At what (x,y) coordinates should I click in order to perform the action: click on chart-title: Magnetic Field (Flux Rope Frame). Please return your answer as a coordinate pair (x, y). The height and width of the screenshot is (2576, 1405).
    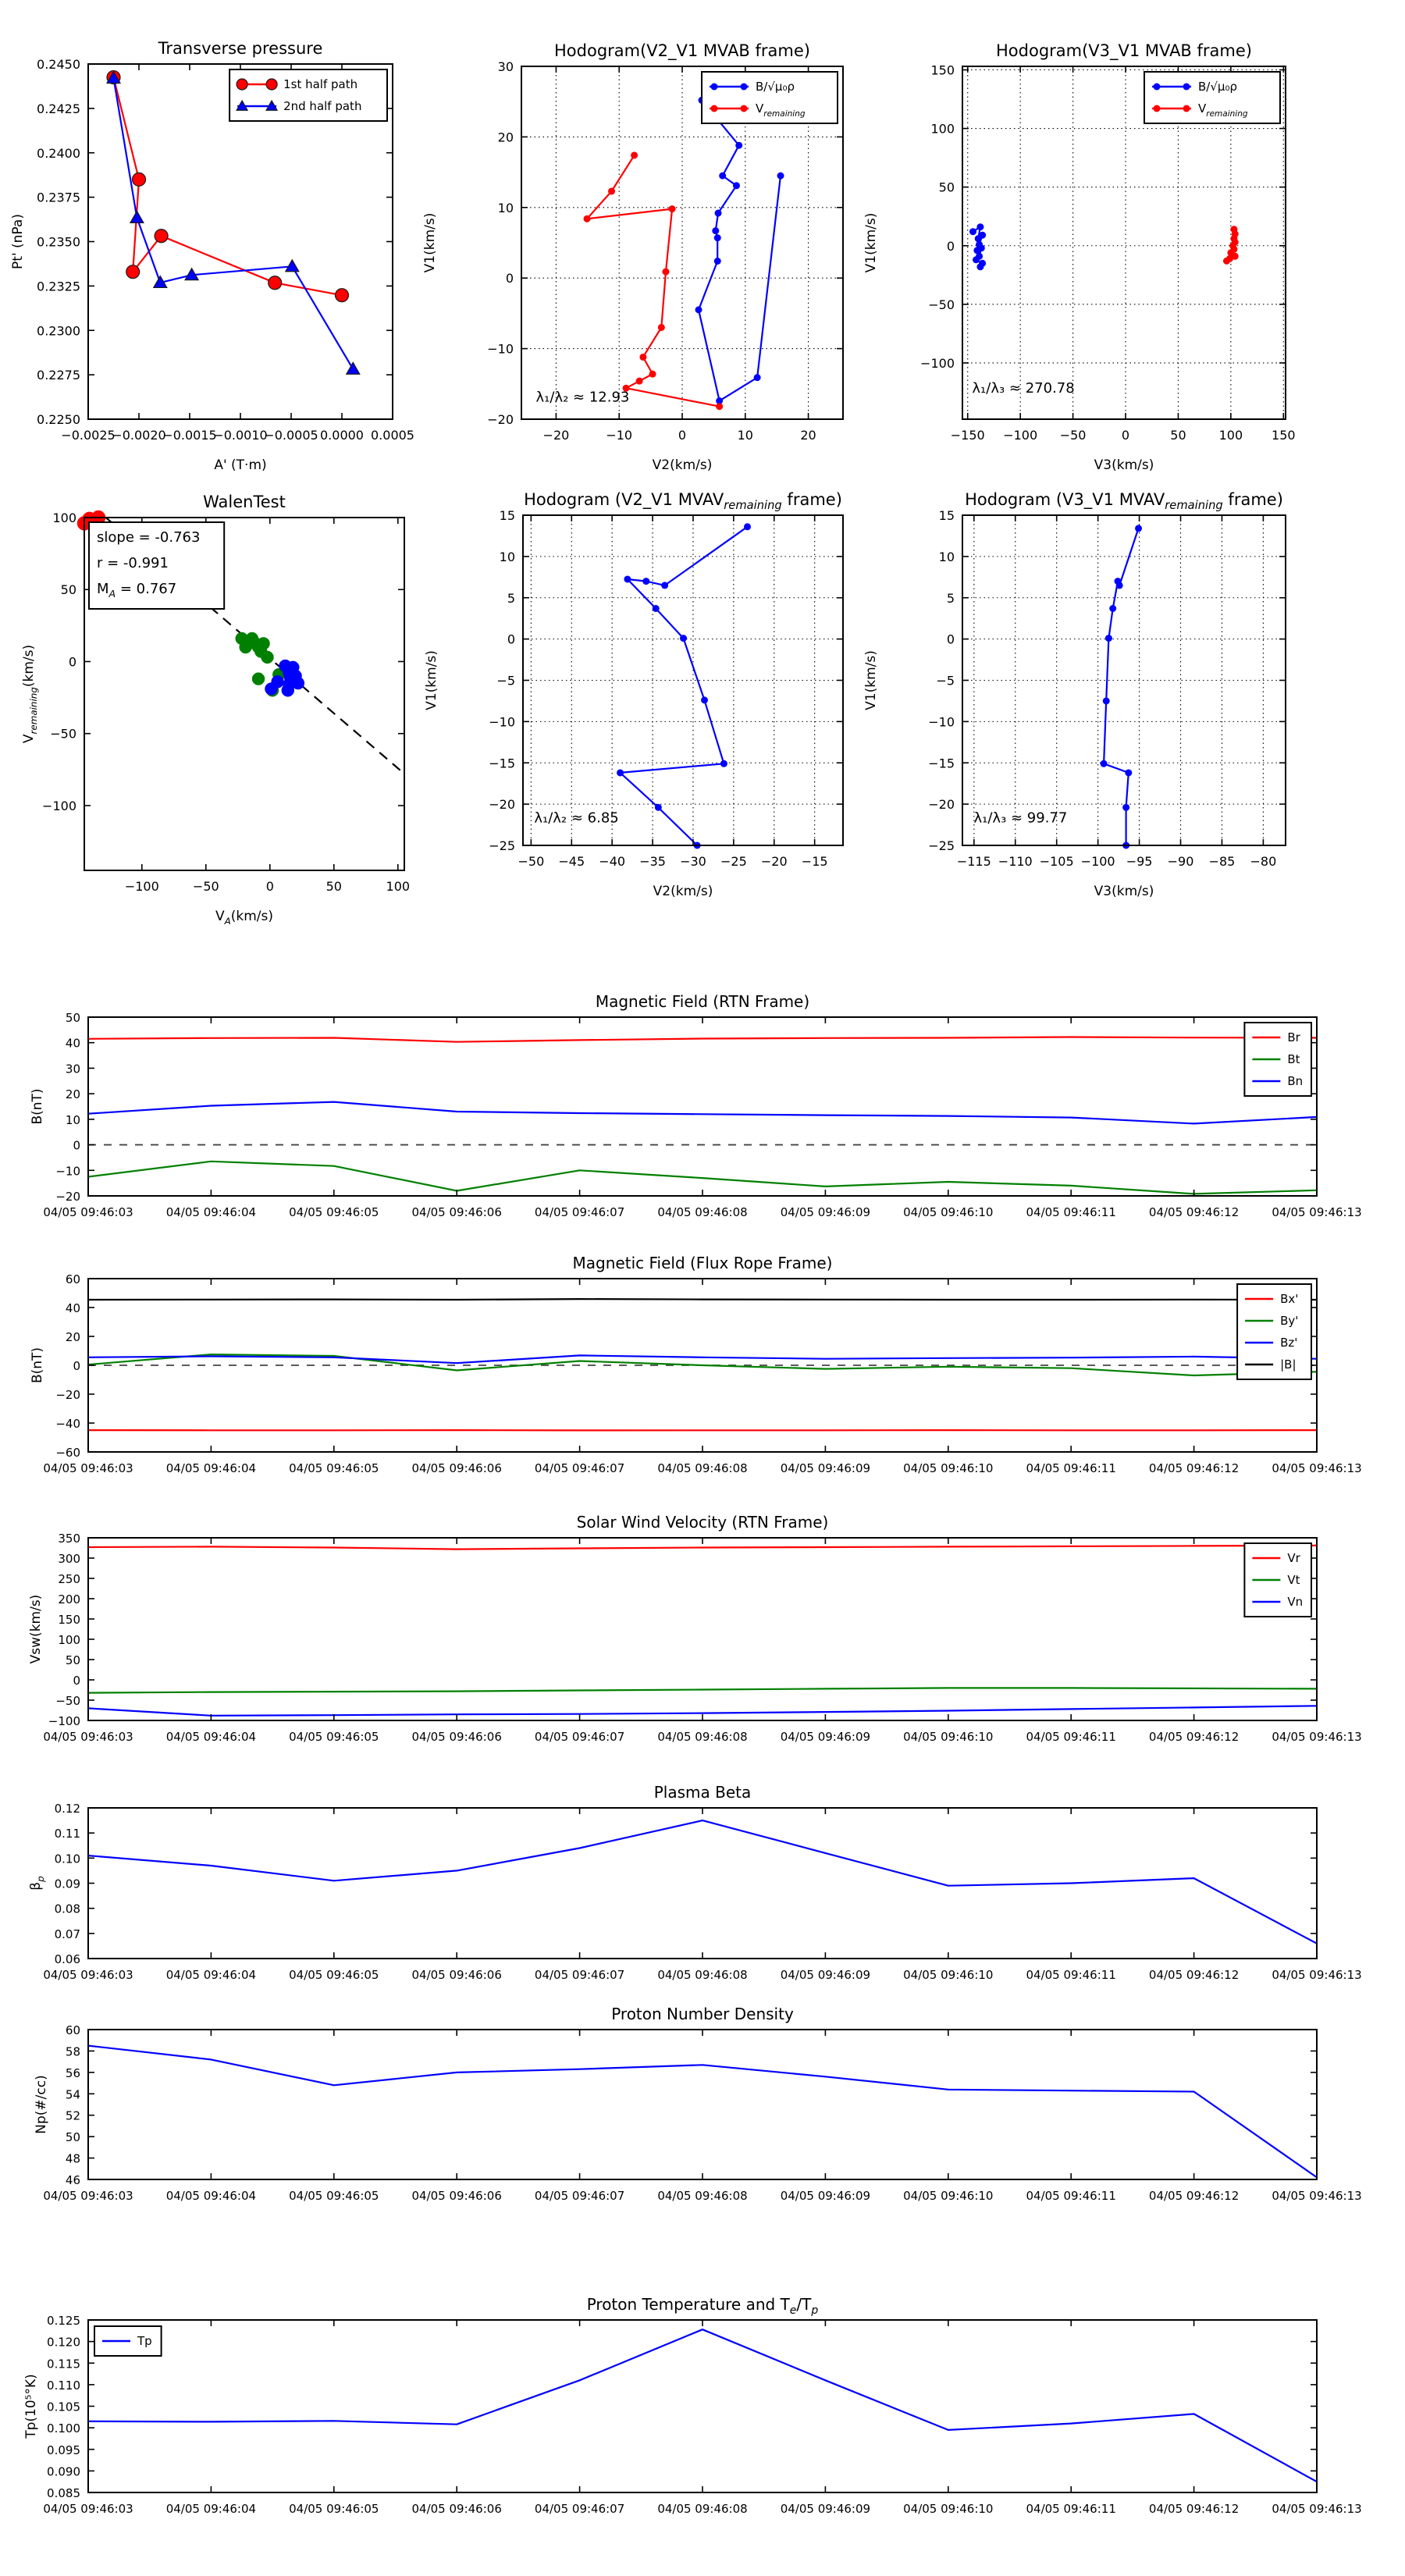
    Looking at the image, I should click on (703, 1263).